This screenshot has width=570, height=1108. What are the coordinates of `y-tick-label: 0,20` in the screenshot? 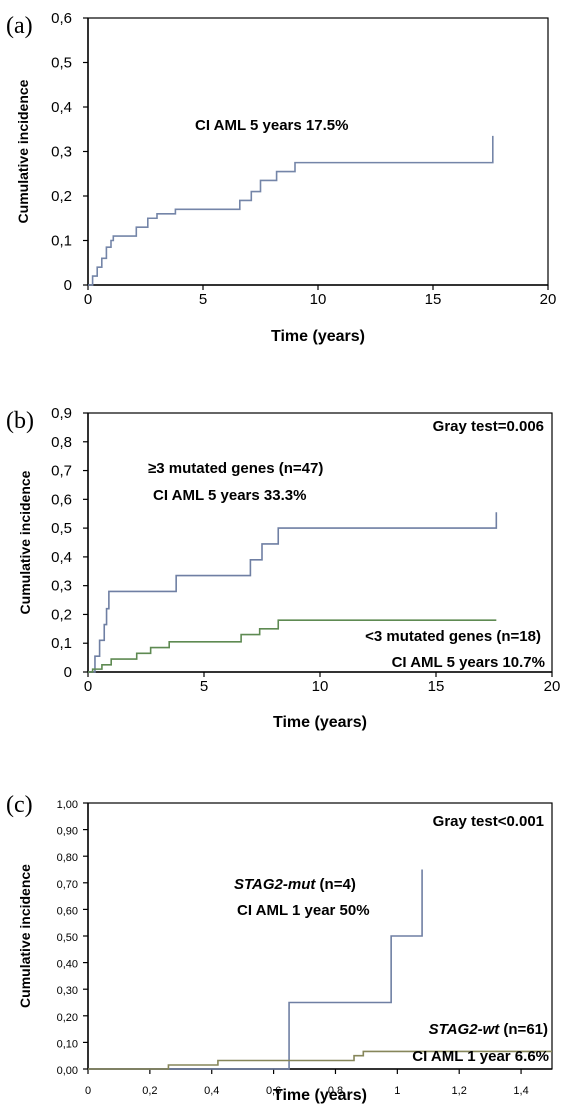 It's located at (67, 1018).